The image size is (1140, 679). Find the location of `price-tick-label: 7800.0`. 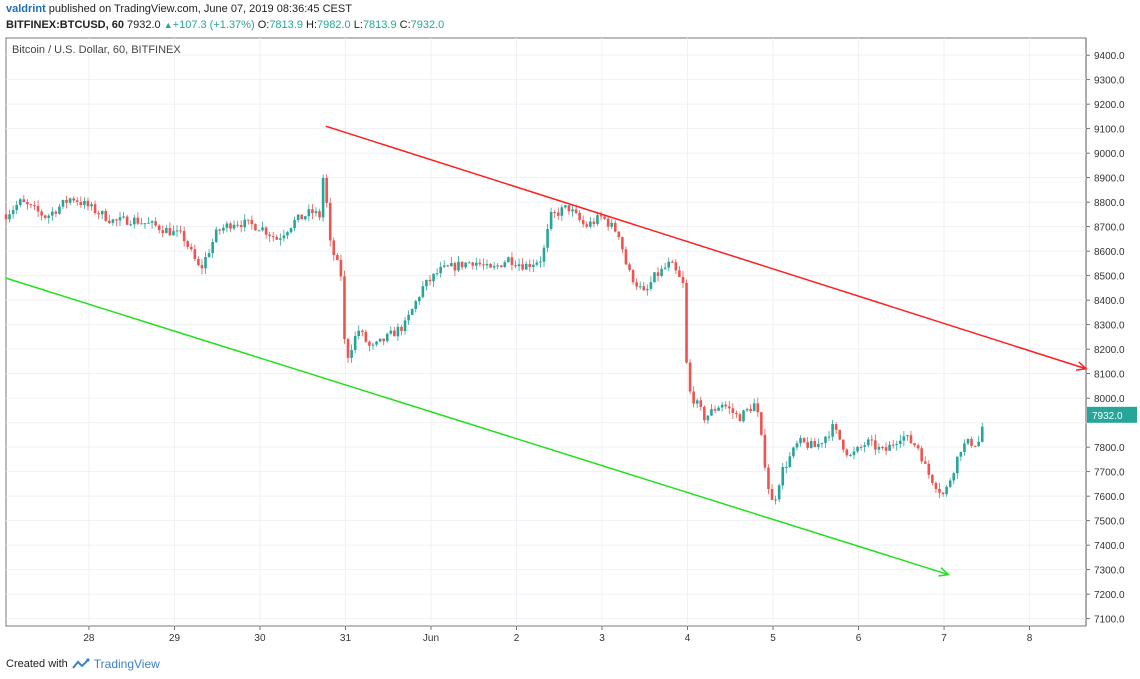

price-tick-label: 7800.0 is located at coordinates (1109, 448).